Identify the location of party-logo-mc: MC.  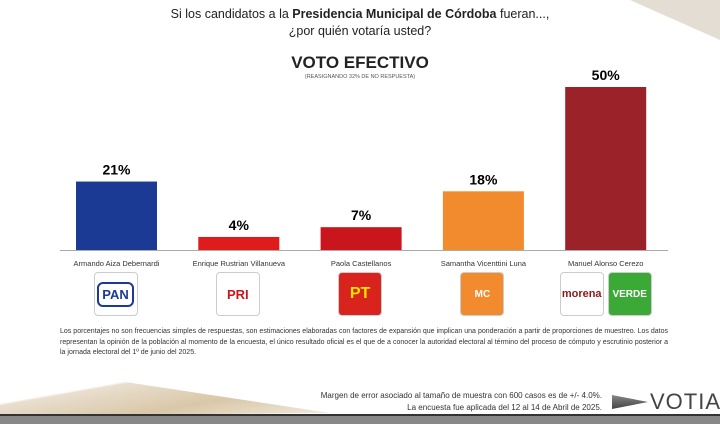
(482, 294).